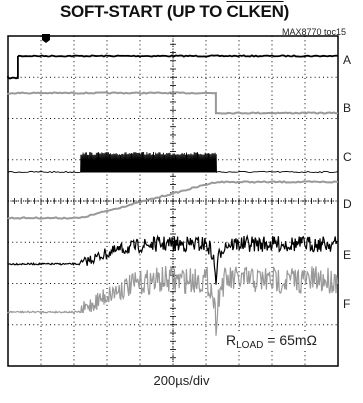  What do you see at coordinates (172, 259) in the screenshot?
I see `trace-e` at bounding box center [172, 259].